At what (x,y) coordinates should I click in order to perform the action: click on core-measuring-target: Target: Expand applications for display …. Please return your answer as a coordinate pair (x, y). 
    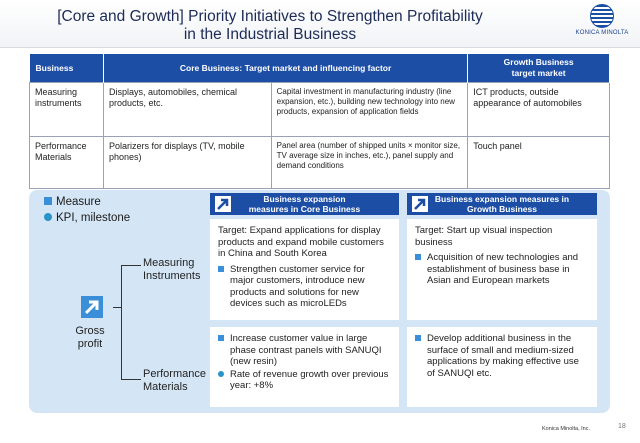
    Looking at the image, I should click on (301, 242).